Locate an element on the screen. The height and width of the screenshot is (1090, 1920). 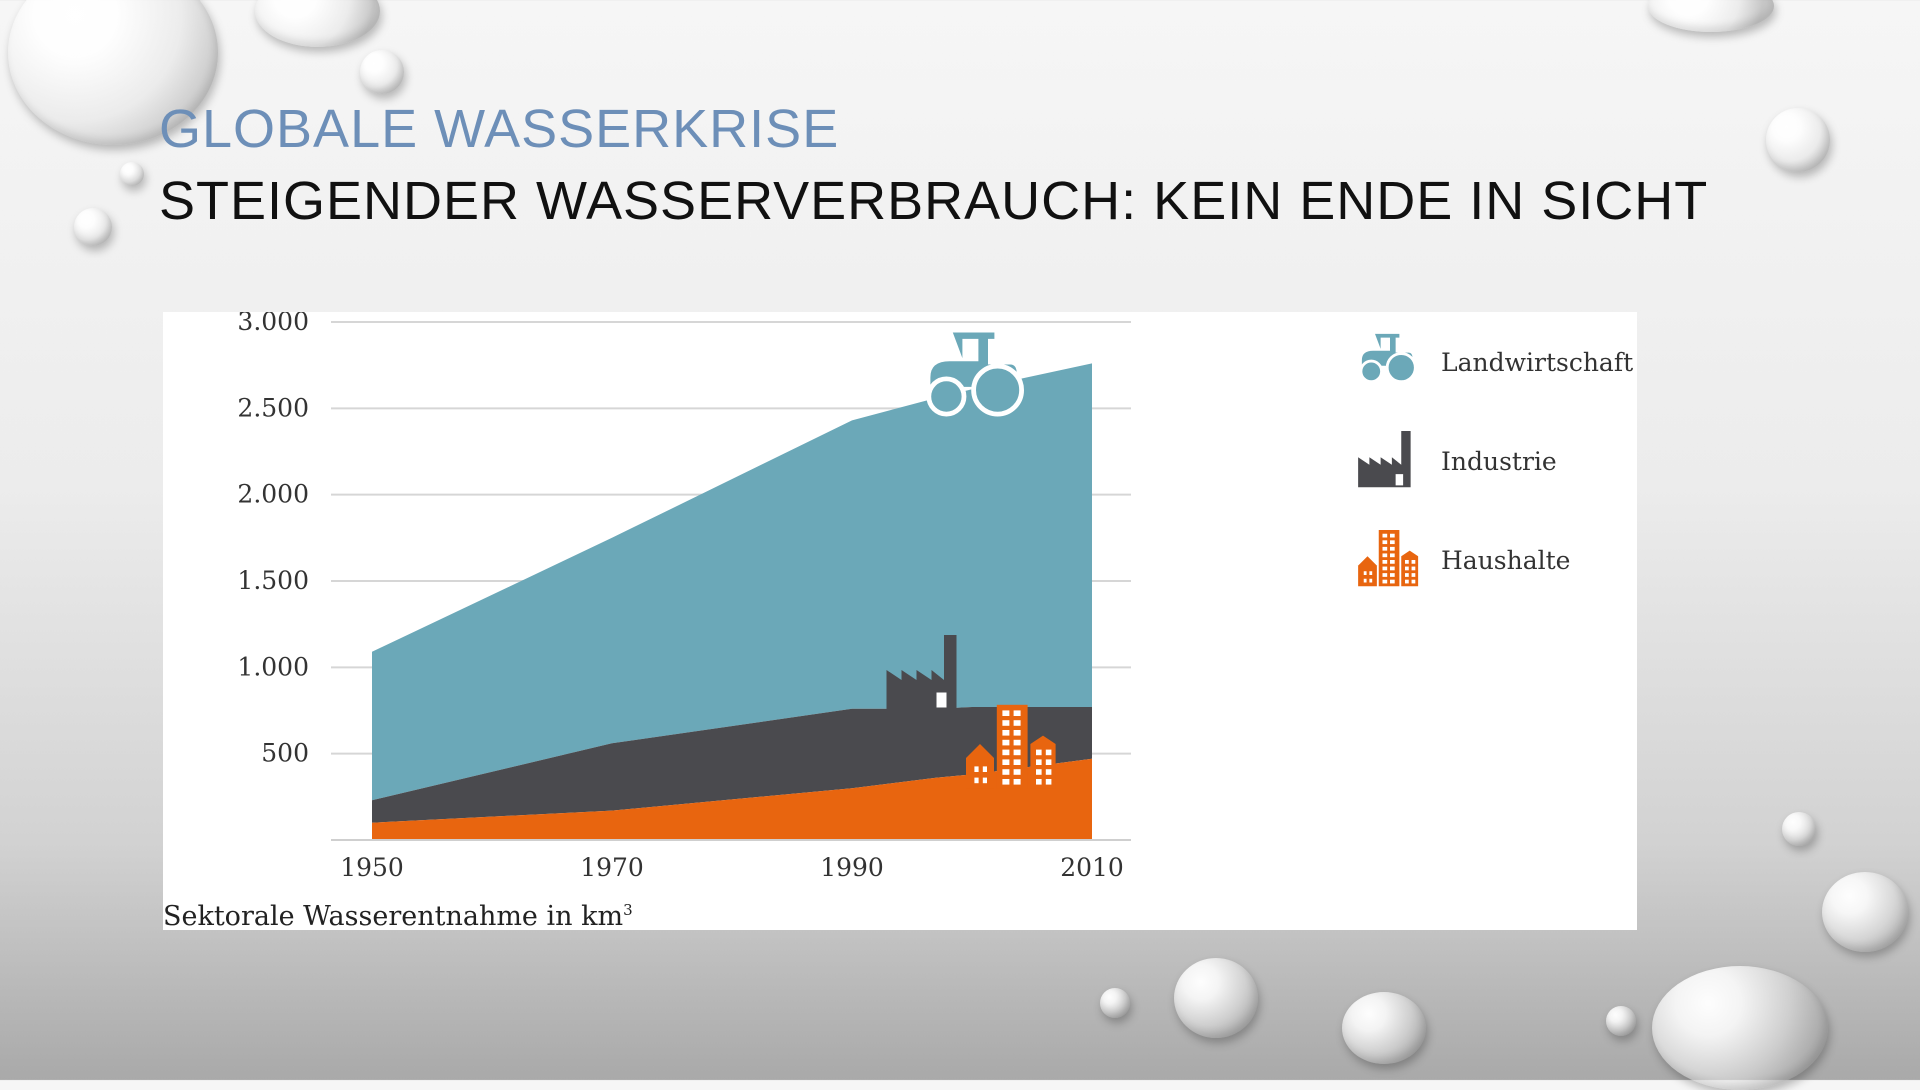
y-tick-label: 1.000 is located at coordinates (273, 666).